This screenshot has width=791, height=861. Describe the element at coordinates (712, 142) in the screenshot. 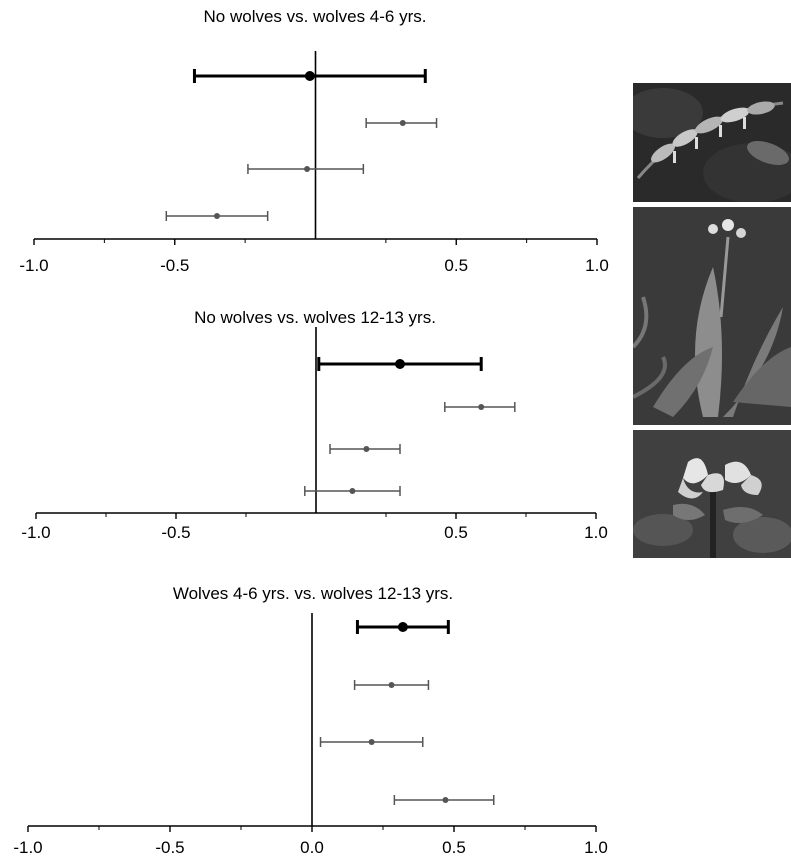

I see `photo-solomons-seal` at that location.